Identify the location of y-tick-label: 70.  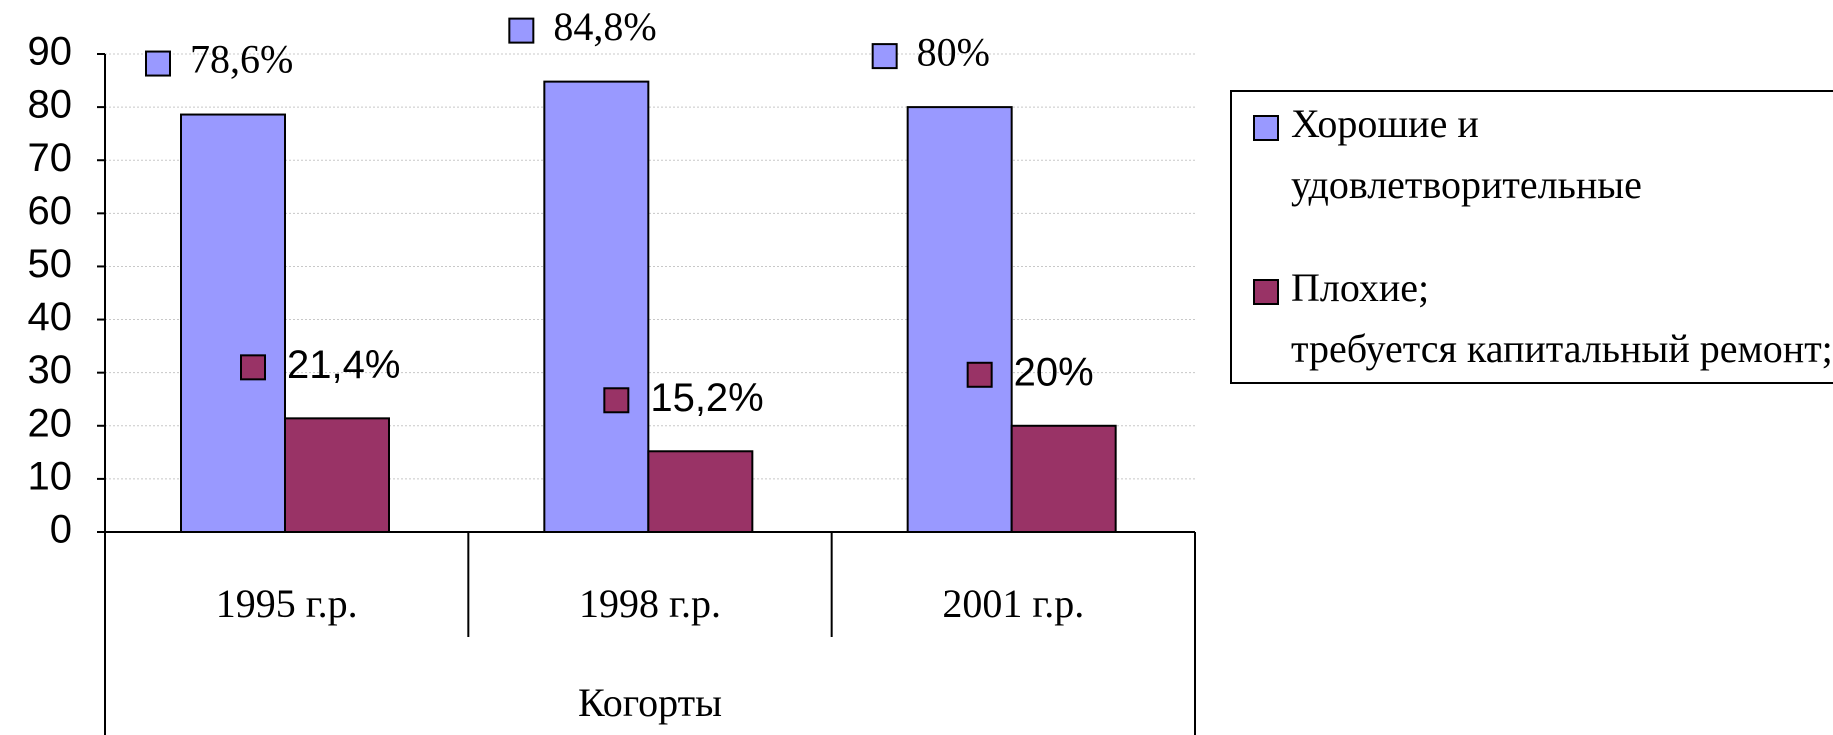
(50, 158).